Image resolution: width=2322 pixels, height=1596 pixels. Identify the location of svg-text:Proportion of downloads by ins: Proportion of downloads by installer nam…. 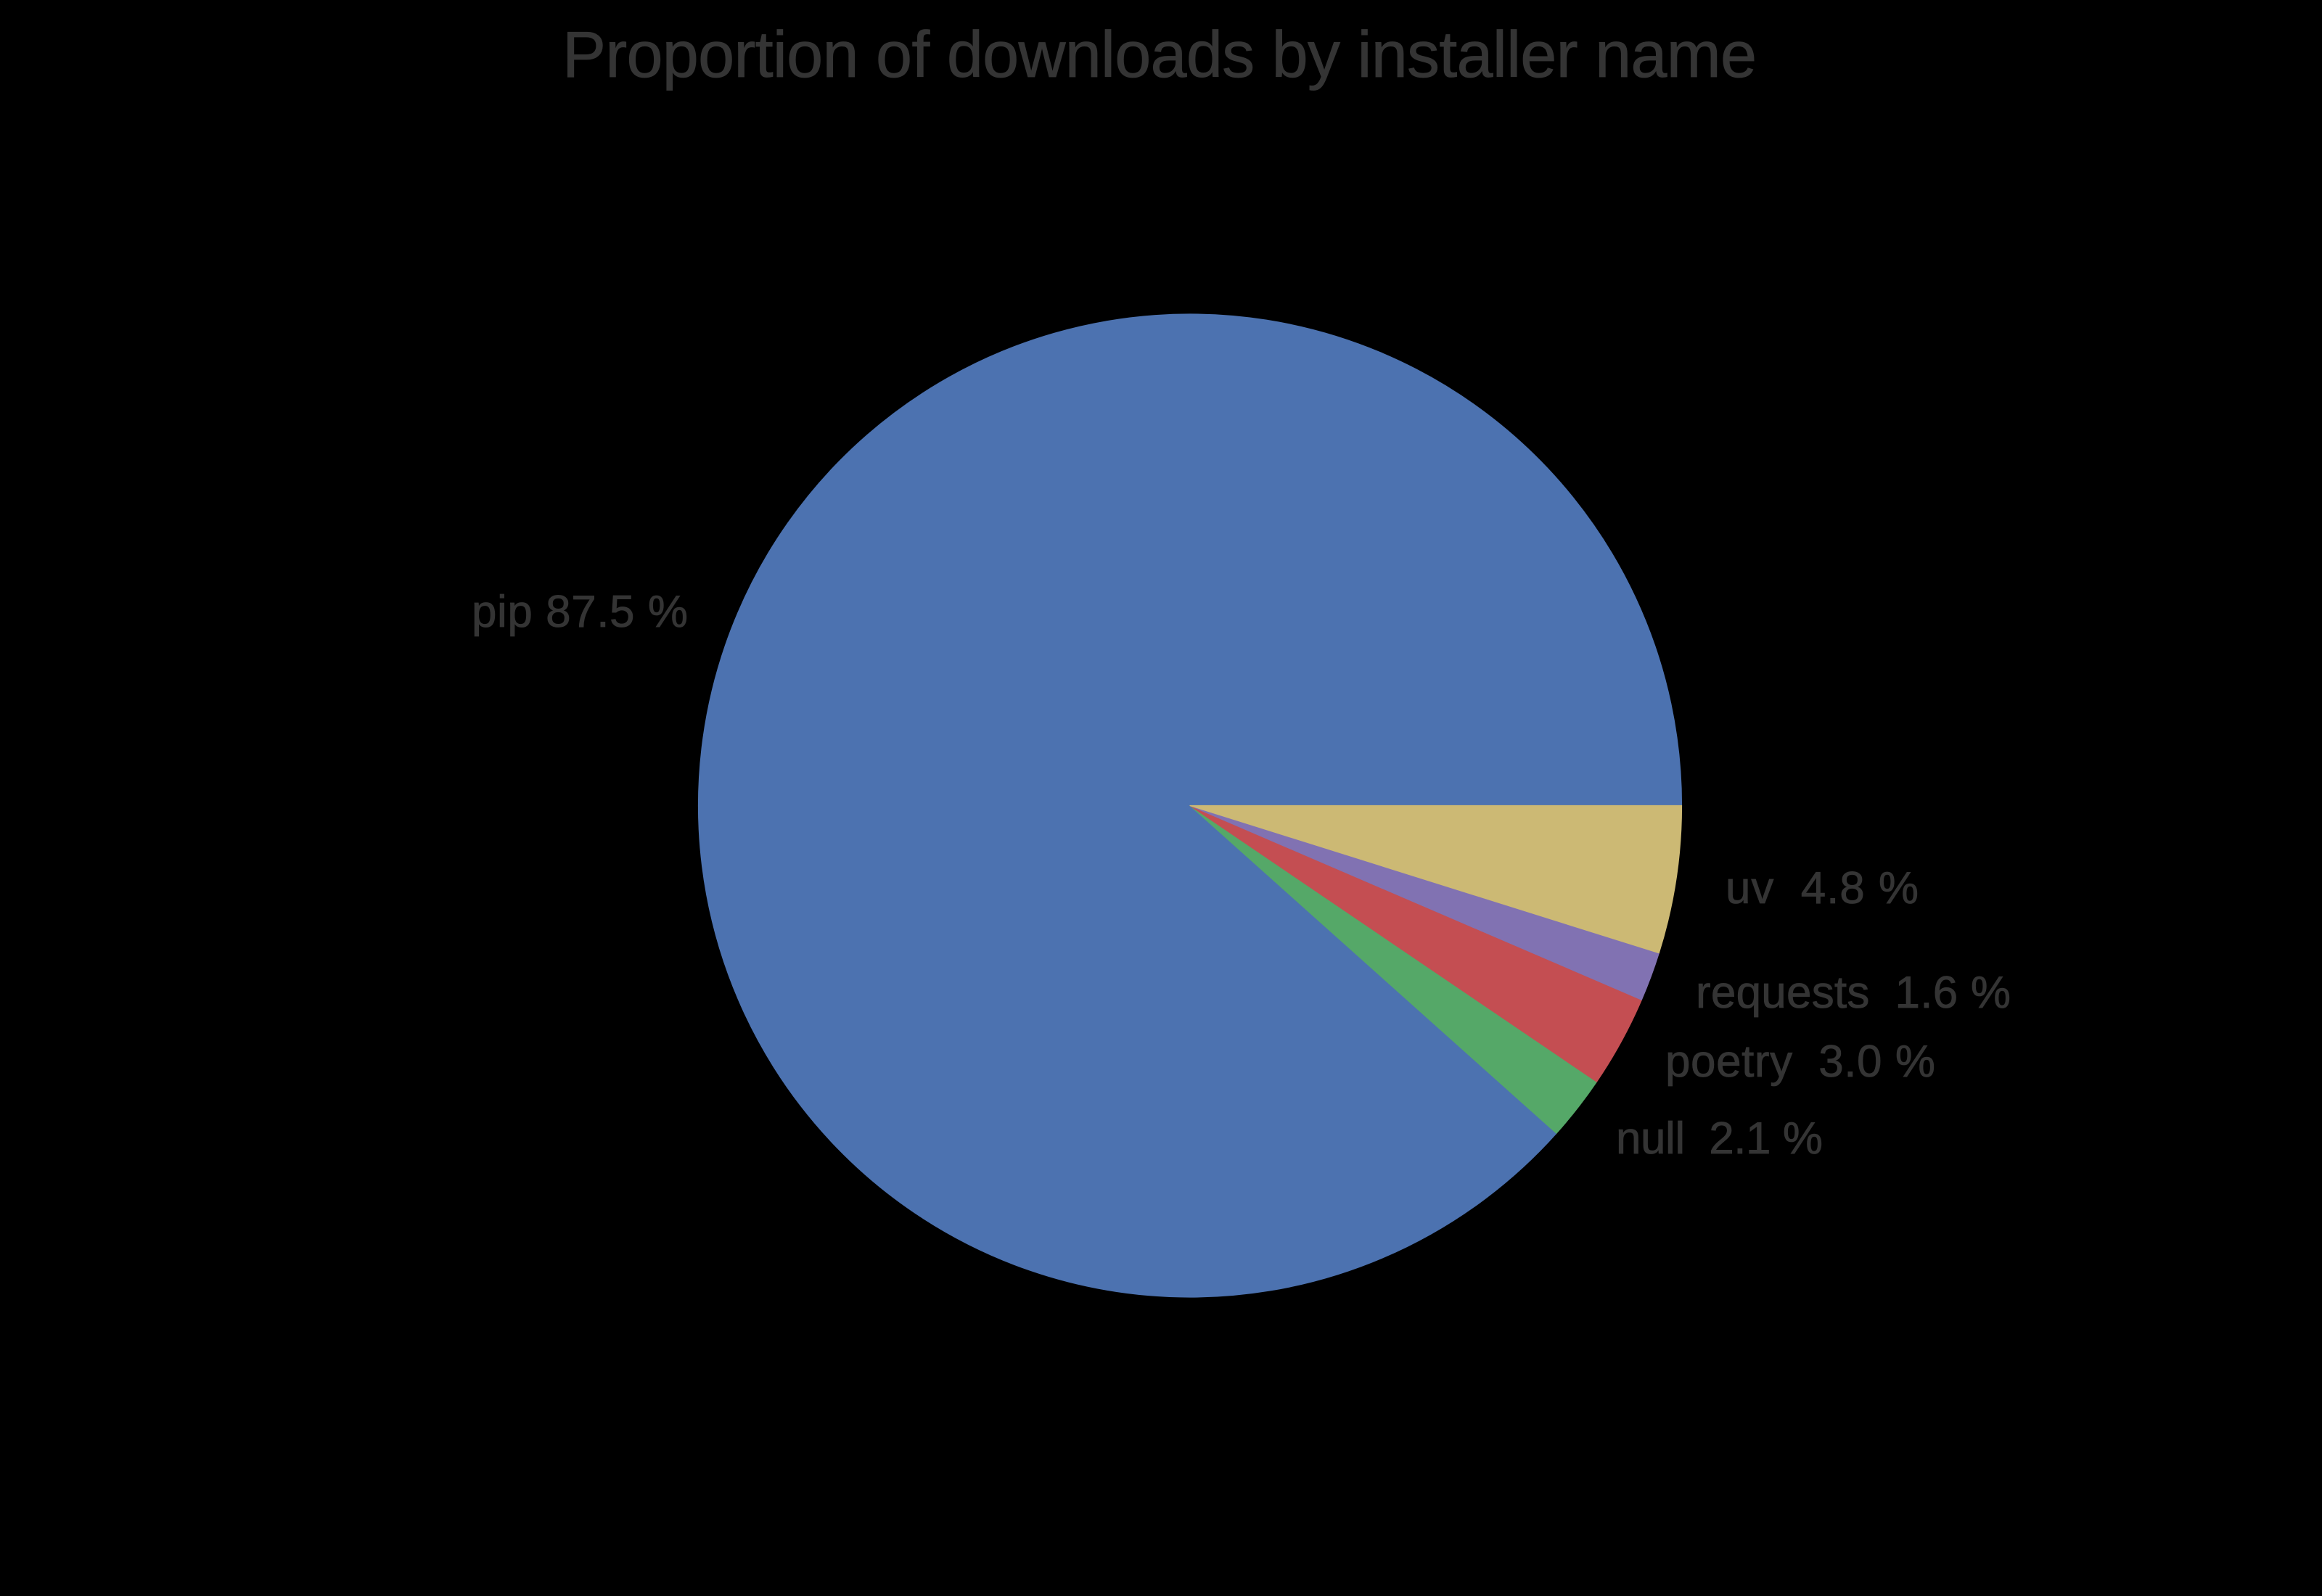
(1159, 55).